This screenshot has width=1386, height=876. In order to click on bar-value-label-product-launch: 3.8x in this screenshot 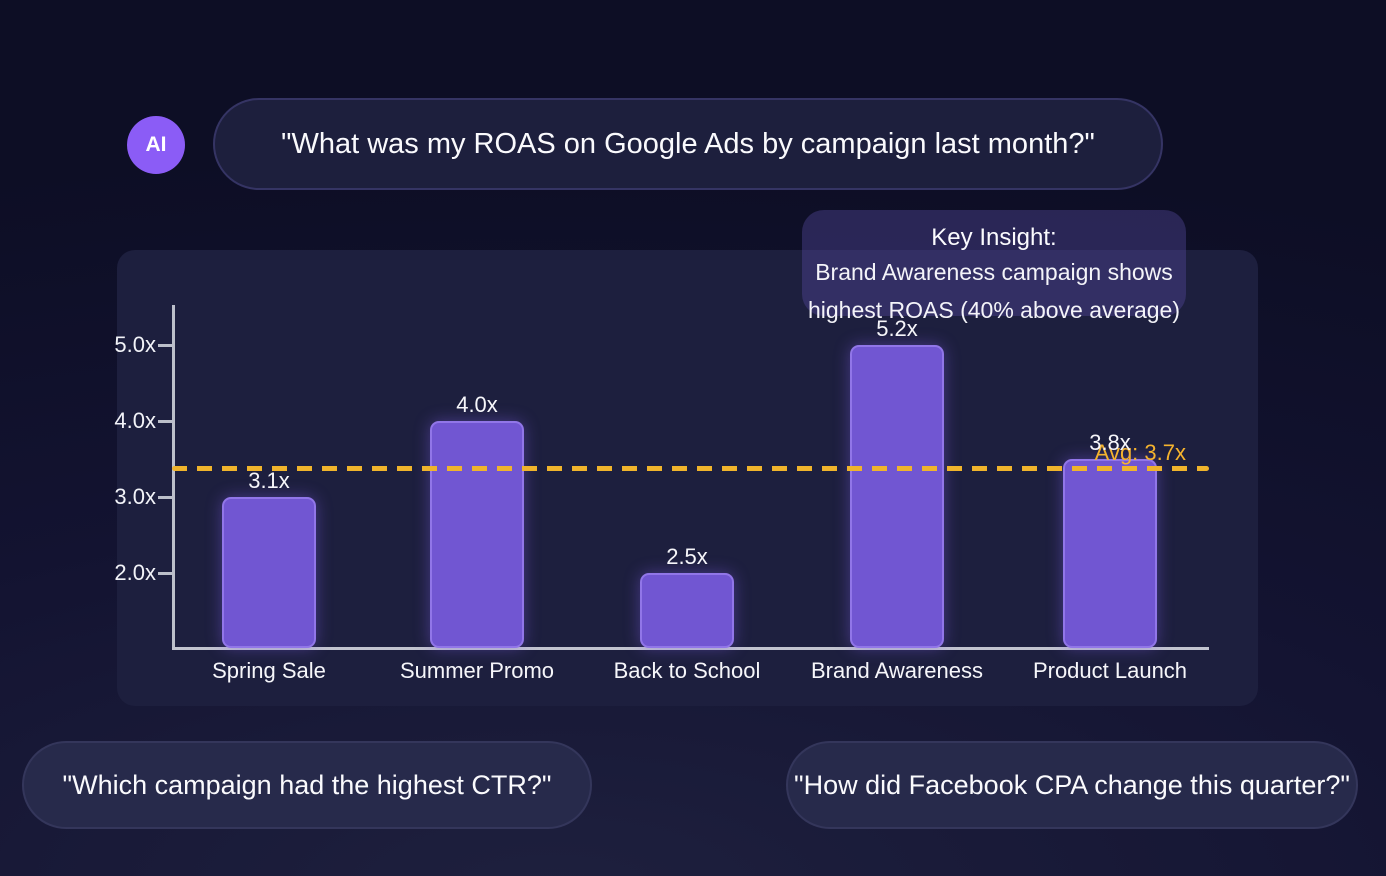, I will do `click(1110, 442)`.